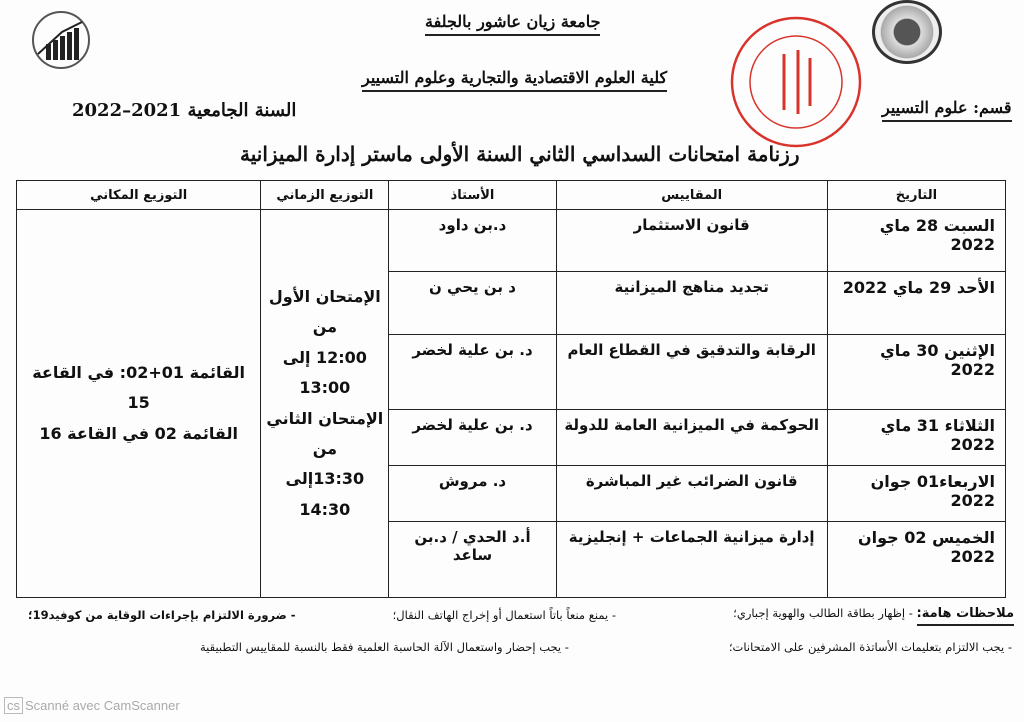  Describe the element at coordinates (916, 493) in the screenshot. I see `date-cell: الاربعاء01 جوان 2022` at that location.